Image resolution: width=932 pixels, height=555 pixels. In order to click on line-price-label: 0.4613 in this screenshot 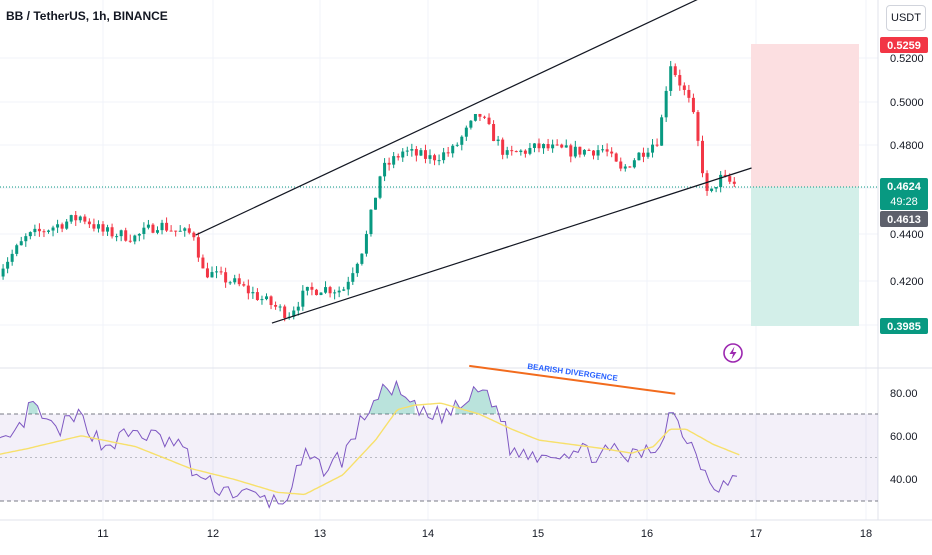, I will do `click(904, 220)`.